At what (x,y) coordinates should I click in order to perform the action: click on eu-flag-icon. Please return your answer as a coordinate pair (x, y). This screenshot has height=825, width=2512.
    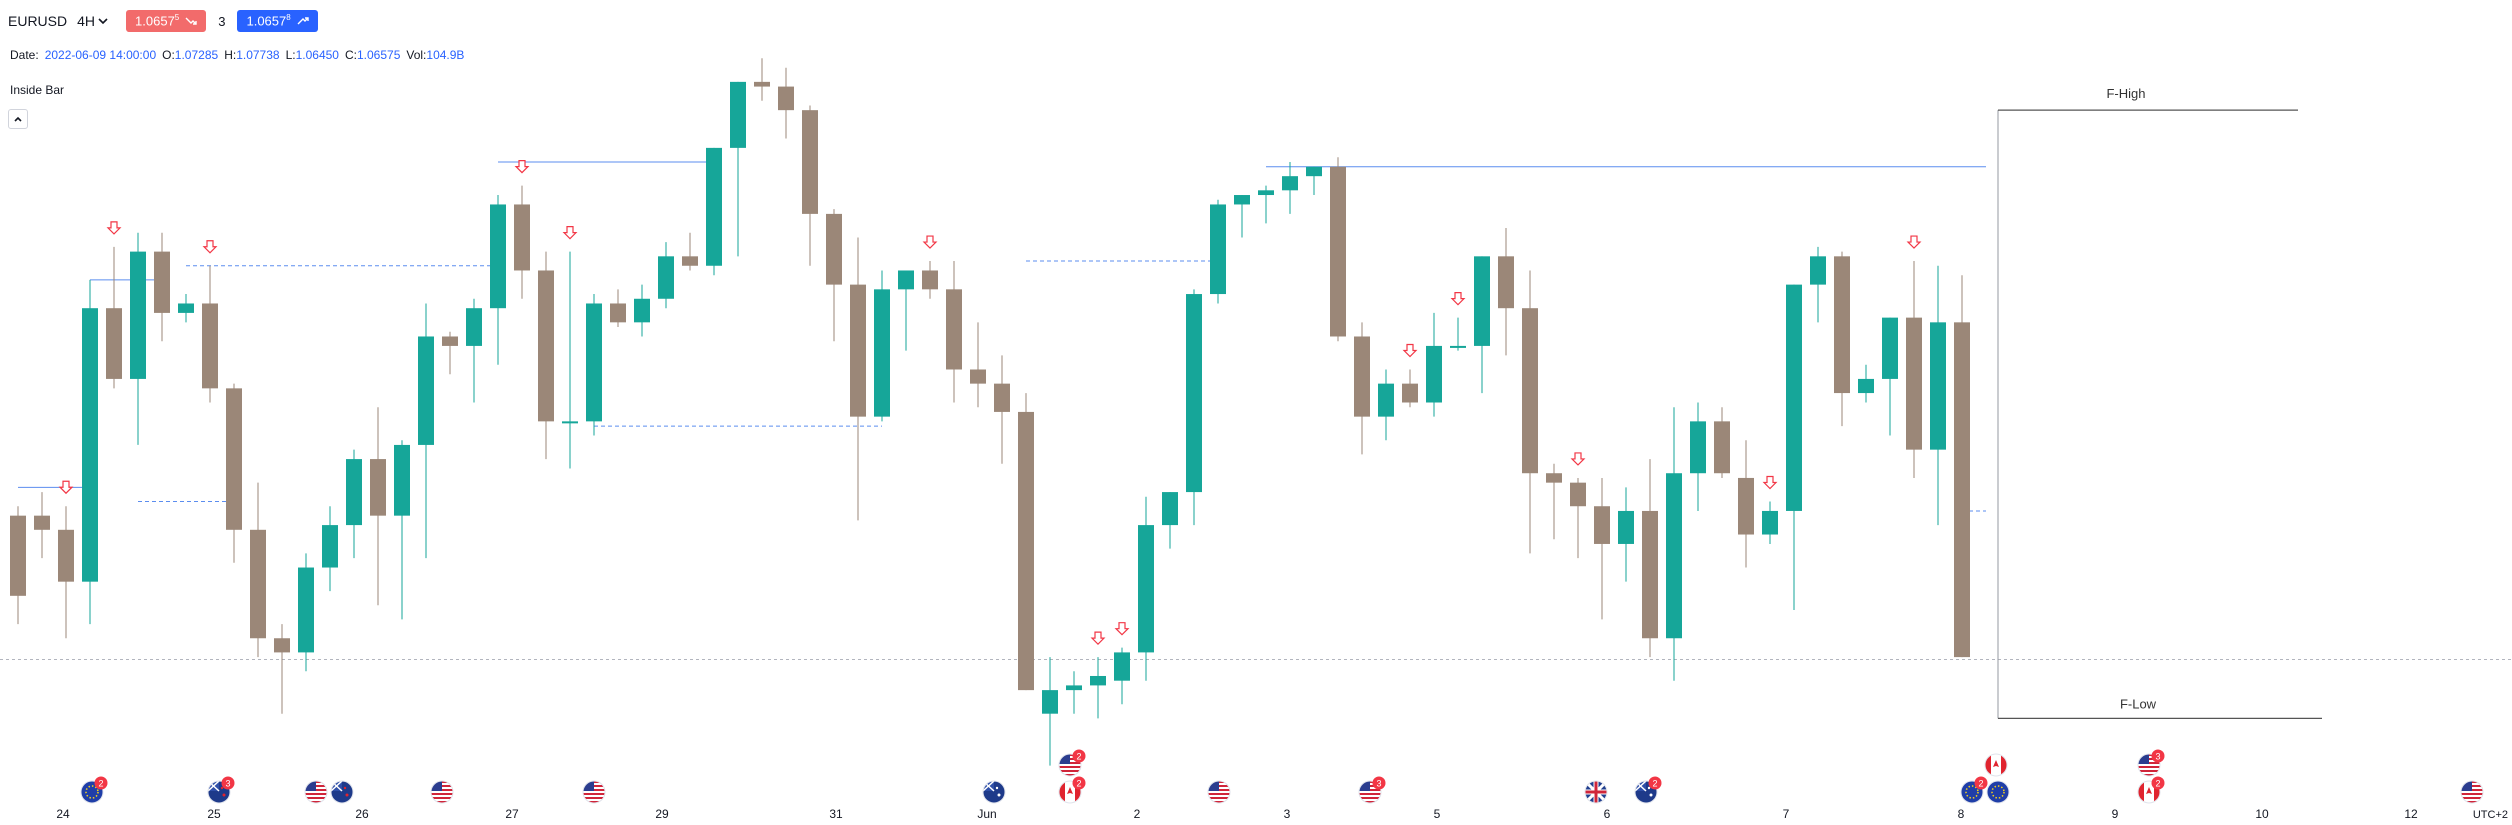
    Looking at the image, I should click on (1998, 792).